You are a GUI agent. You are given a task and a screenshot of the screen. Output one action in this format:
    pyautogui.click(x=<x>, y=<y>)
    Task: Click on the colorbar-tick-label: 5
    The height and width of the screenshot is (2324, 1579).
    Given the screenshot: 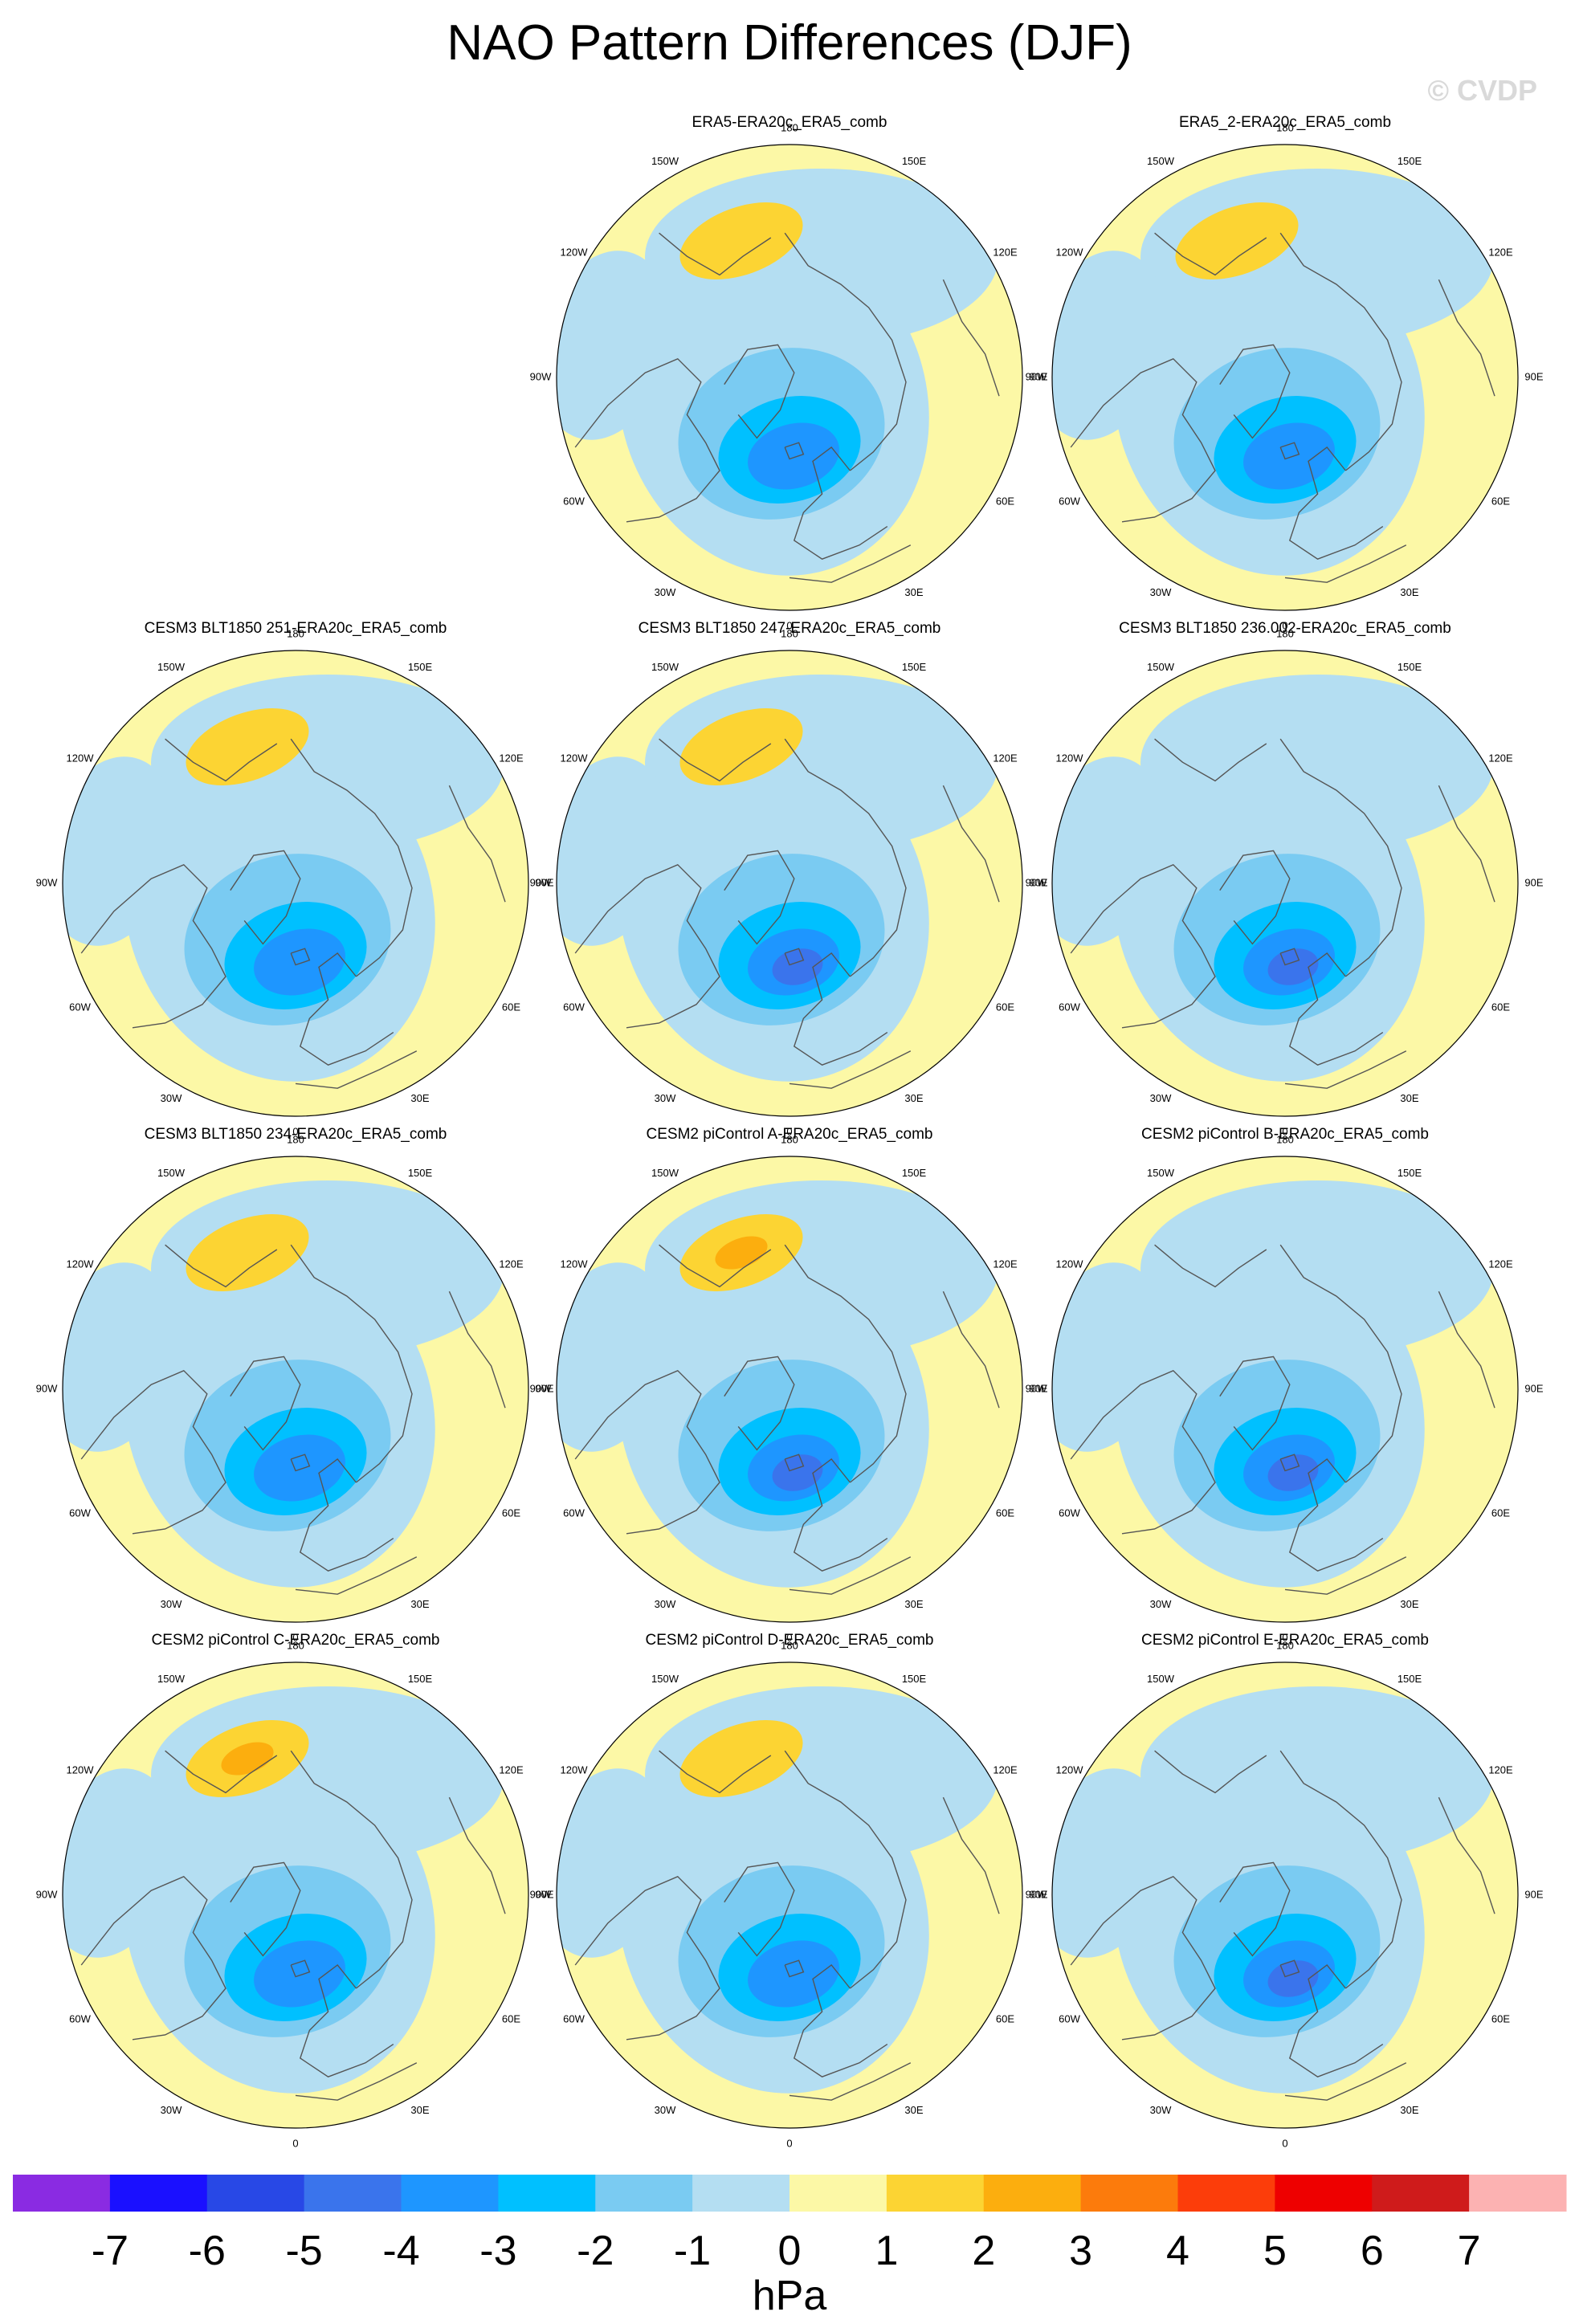 What is the action you would take?
    pyautogui.click(x=1275, y=2251)
    